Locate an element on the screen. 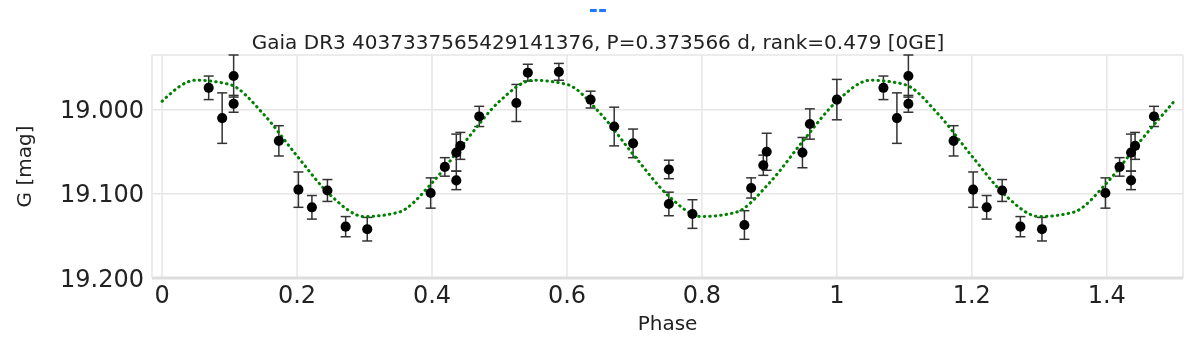  x-tick-label: 0.4 is located at coordinates (432, 295).